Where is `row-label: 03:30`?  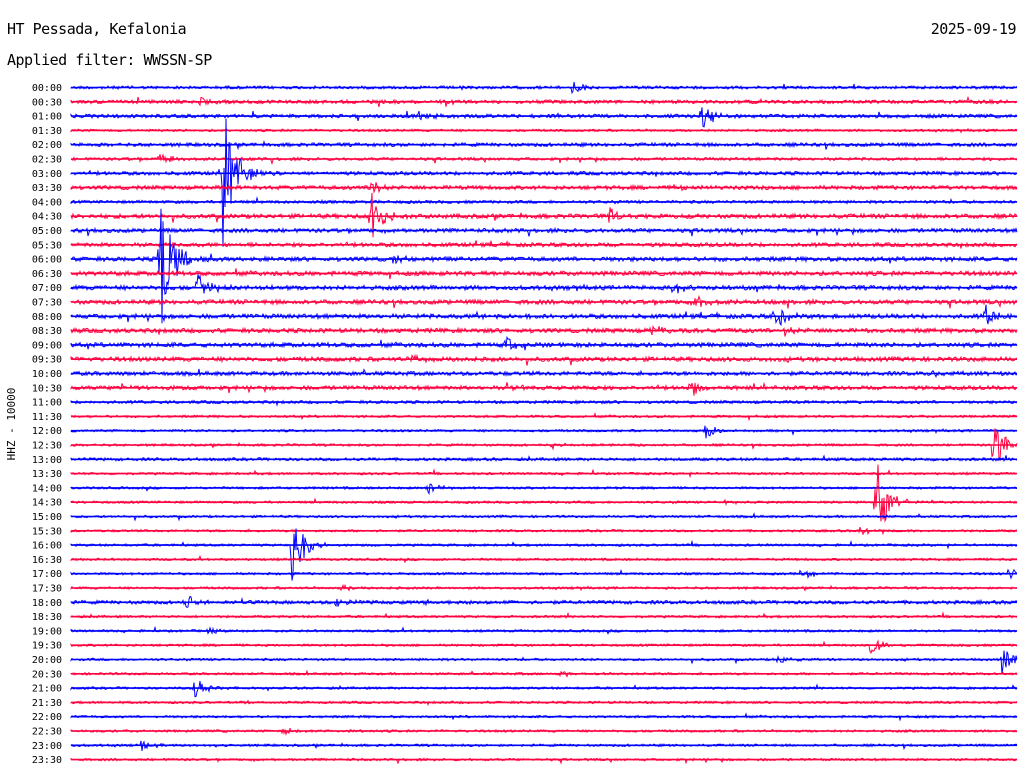
row-label: 03:30 is located at coordinates (47, 188).